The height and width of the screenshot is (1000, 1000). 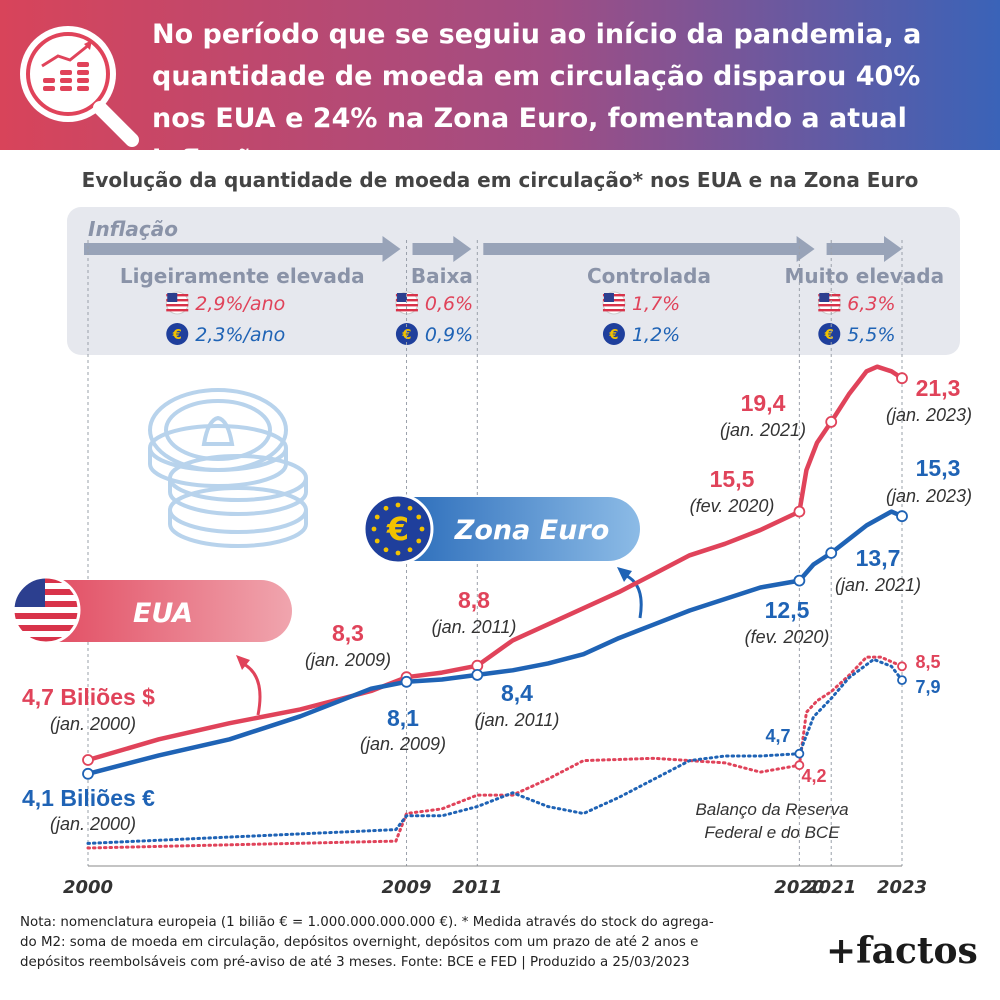 What do you see at coordinates (902, 951) in the screenshot?
I see `brand-logo: +factos` at bounding box center [902, 951].